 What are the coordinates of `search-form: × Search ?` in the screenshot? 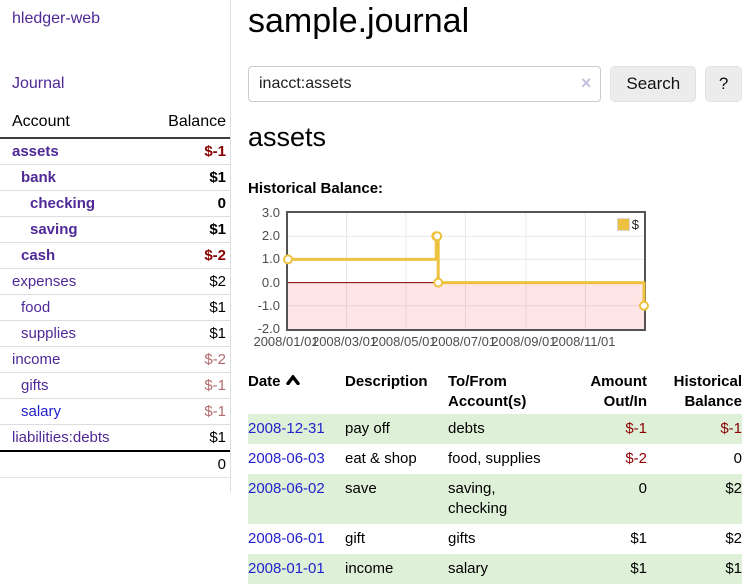 It's located at (495, 84).